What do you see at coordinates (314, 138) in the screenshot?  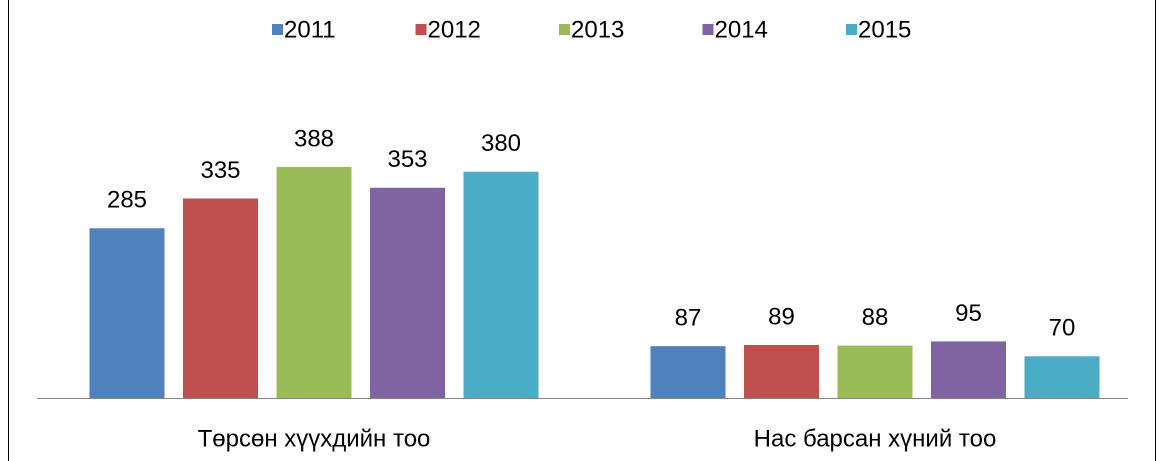 I see `data-label: 388` at bounding box center [314, 138].